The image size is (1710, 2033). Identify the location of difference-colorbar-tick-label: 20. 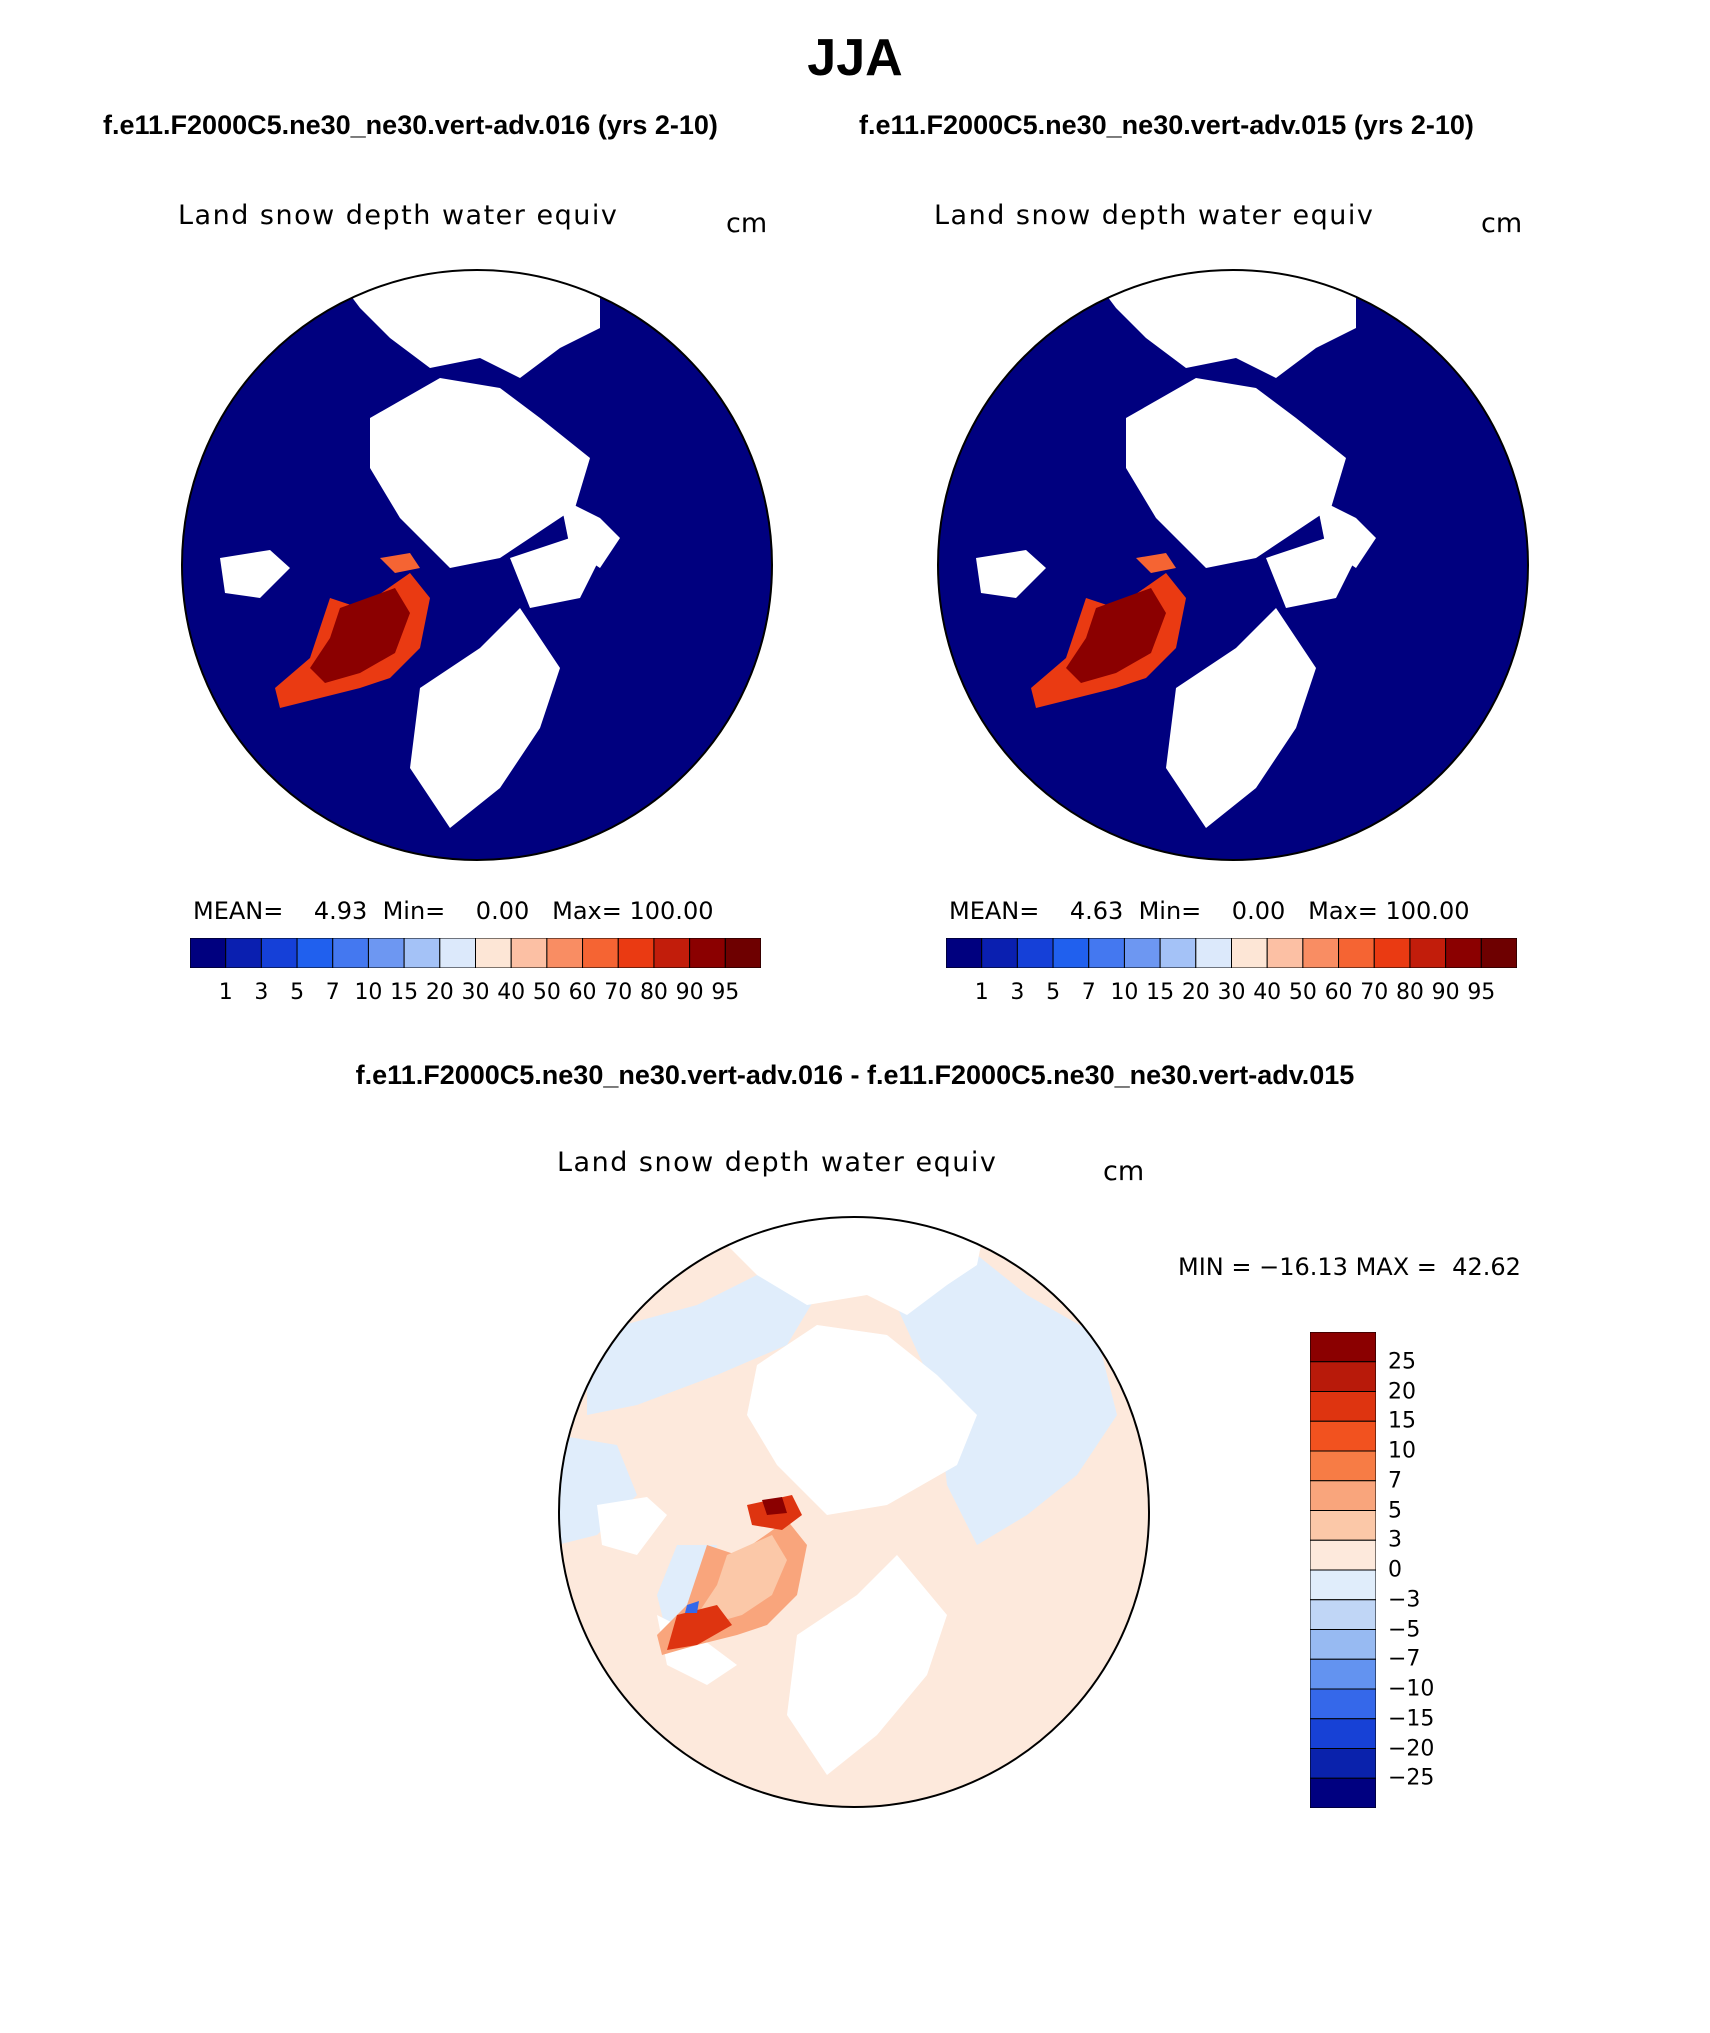
(1402, 1391).